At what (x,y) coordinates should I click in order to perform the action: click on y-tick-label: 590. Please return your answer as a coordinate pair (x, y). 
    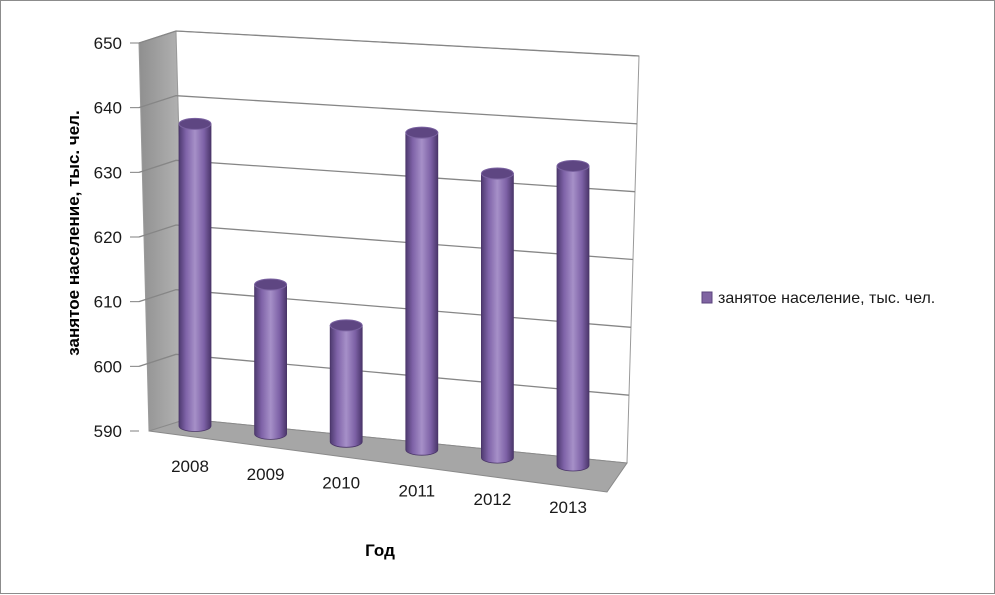
    Looking at the image, I should click on (108, 431).